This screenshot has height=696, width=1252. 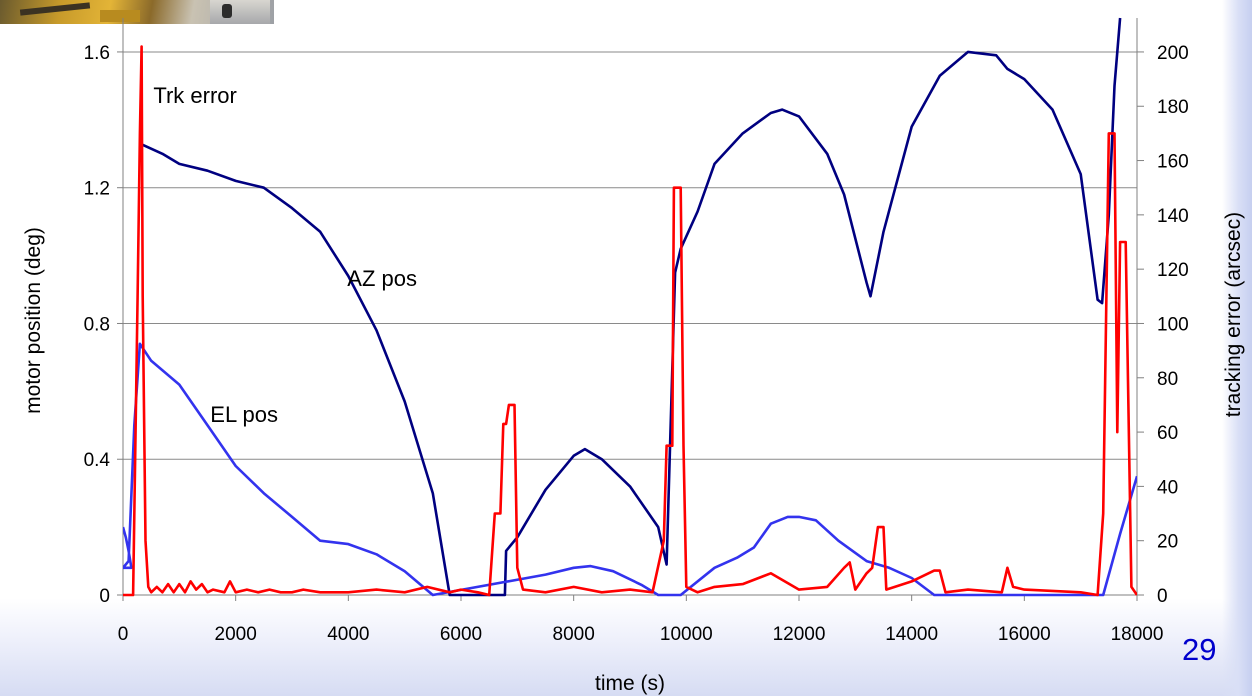 What do you see at coordinates (236, 634) in the screenshot?
I see `x-tick-label: 2000` at bounding box center [236, 634].